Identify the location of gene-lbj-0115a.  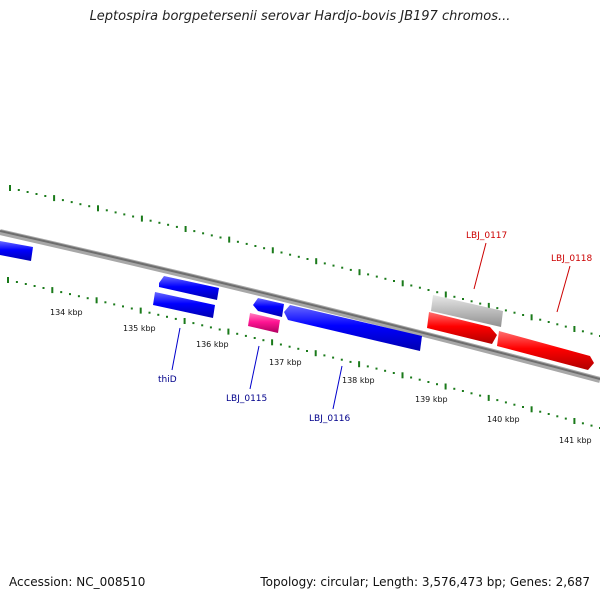
(268, 307).